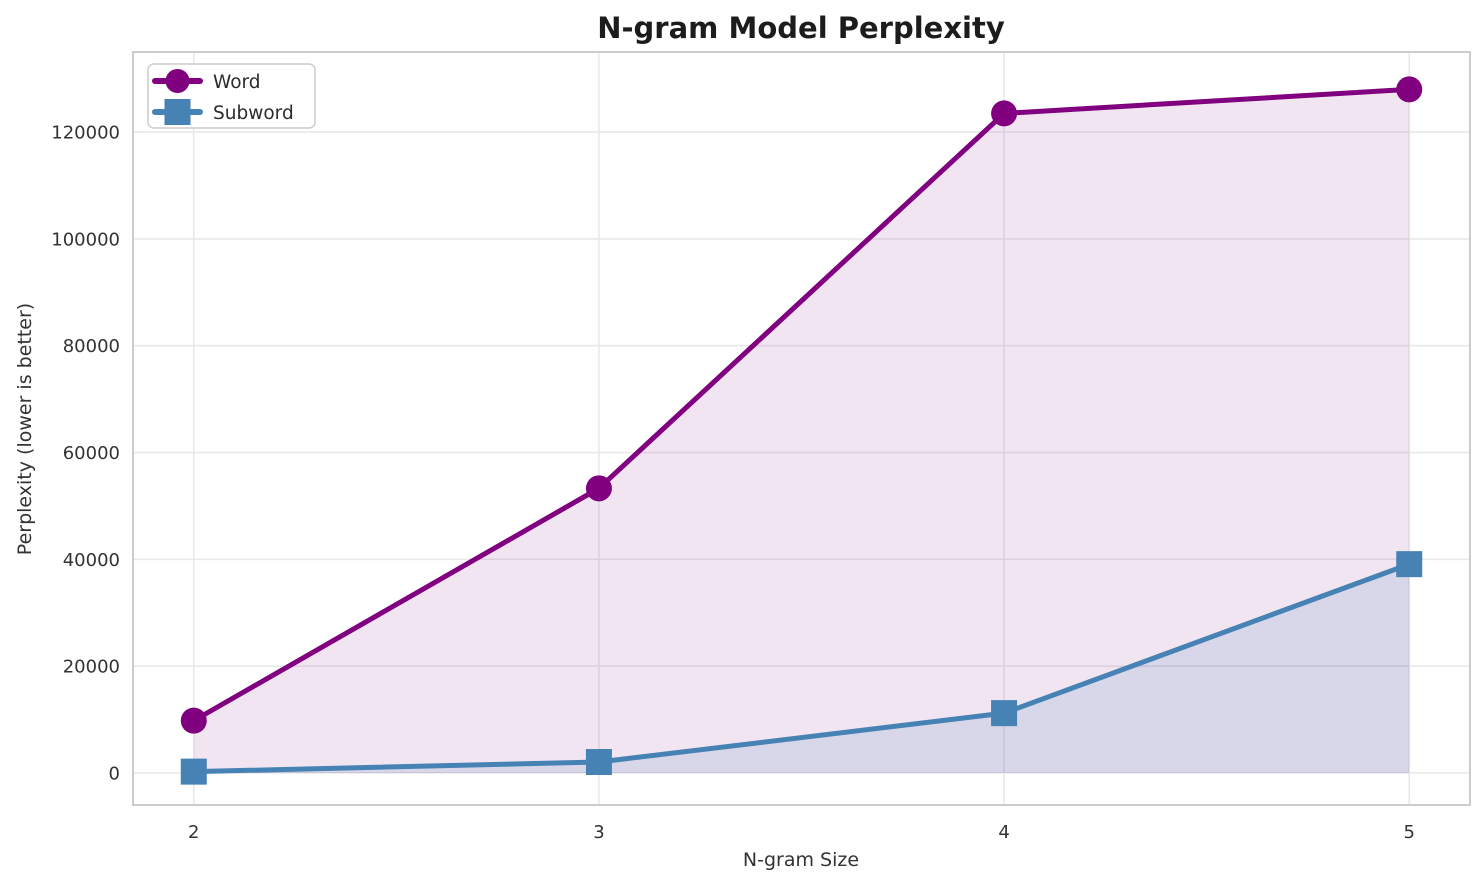 The height and width of the screenshot is (885, 1484). I want to click on legend-item-word: Word, so click(206, 81).